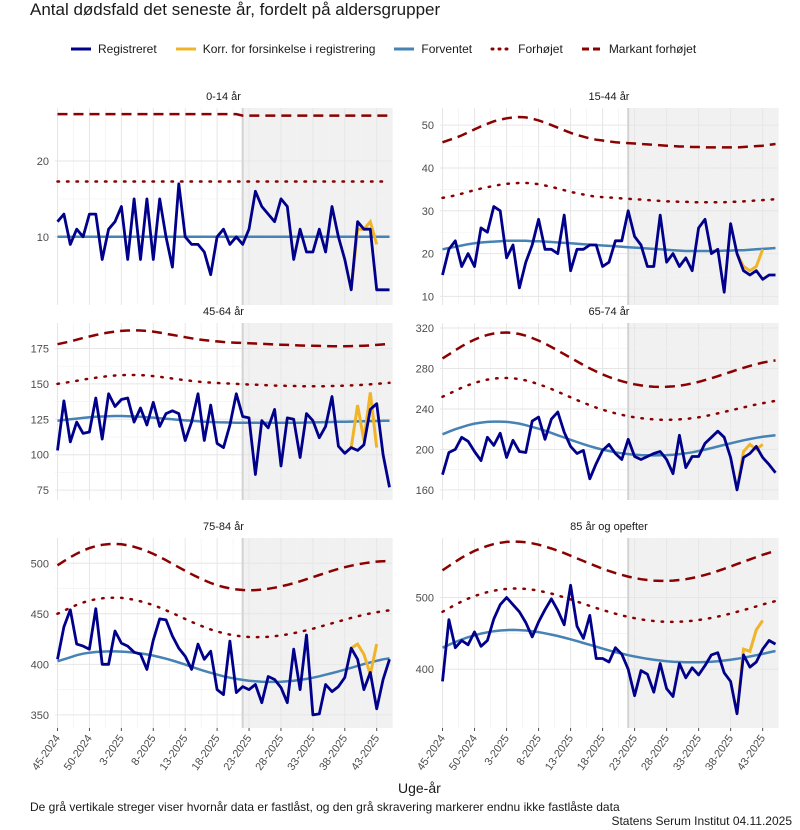 This screenshot has height=830, width=800. Describe the element at coordinates (652, 49) in the screenshot. I see `legend-label-markant: Markant forhøjet` at that location.